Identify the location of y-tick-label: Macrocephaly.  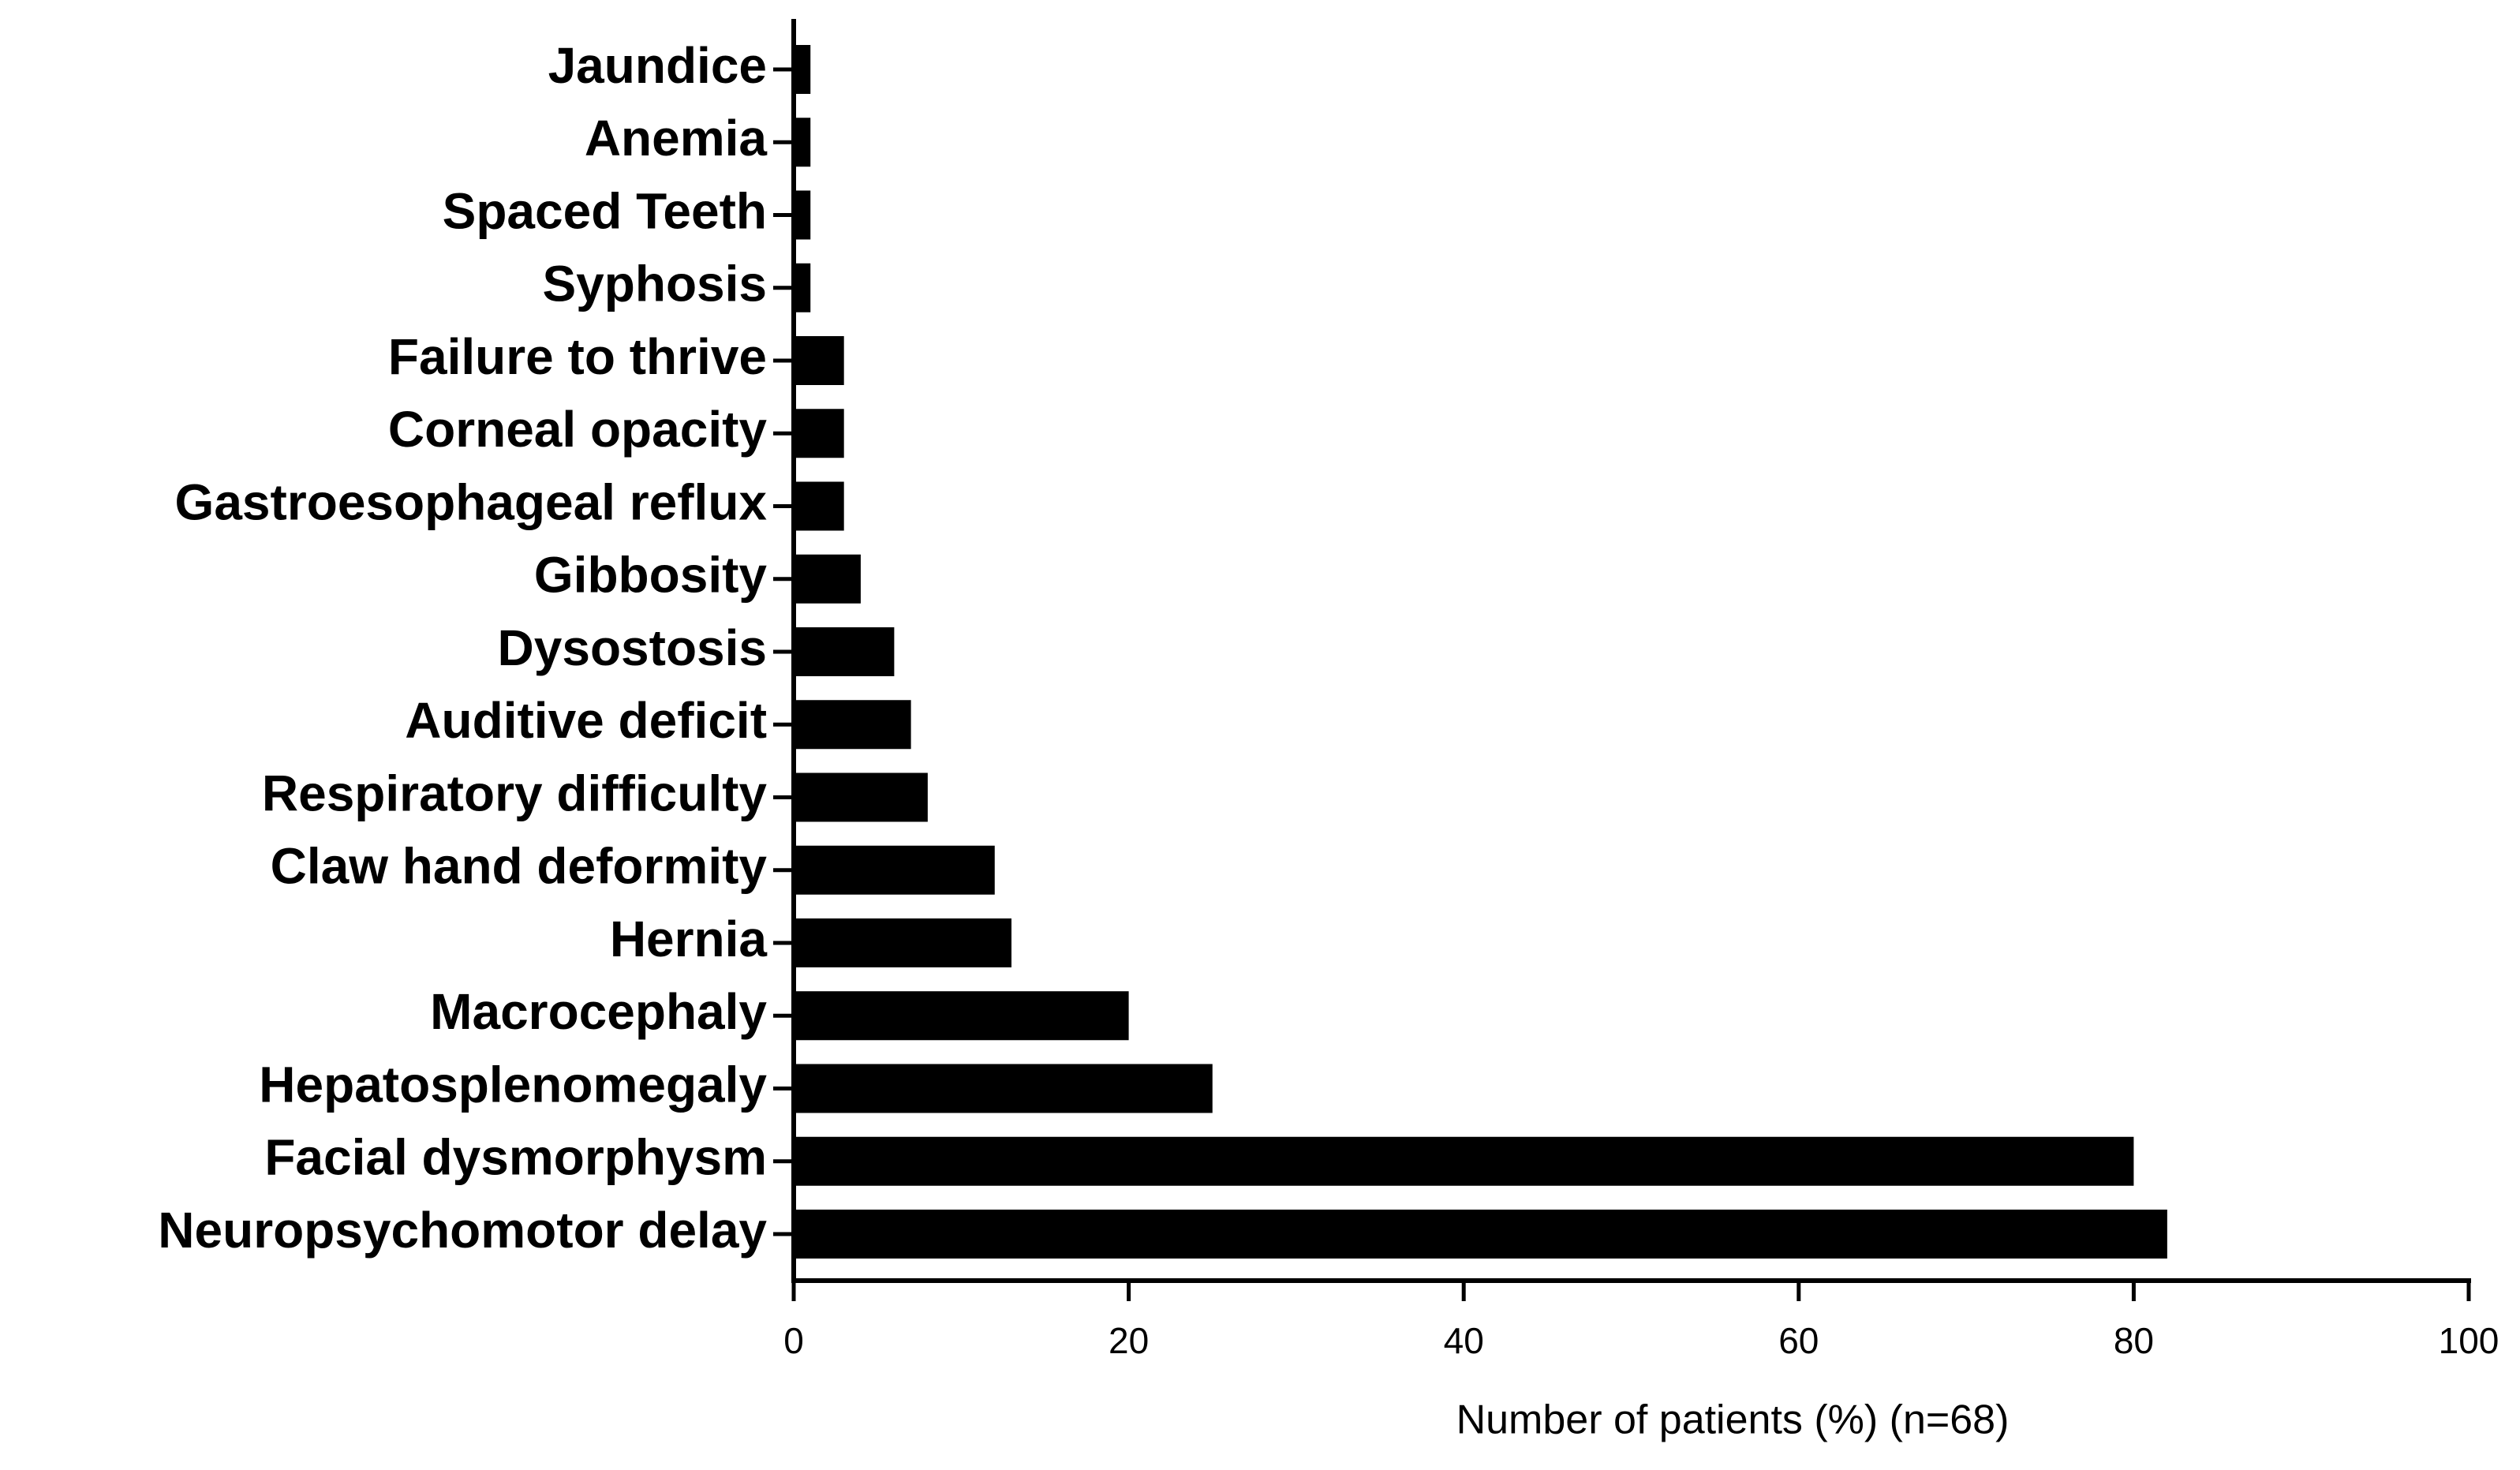
(598, 1011).